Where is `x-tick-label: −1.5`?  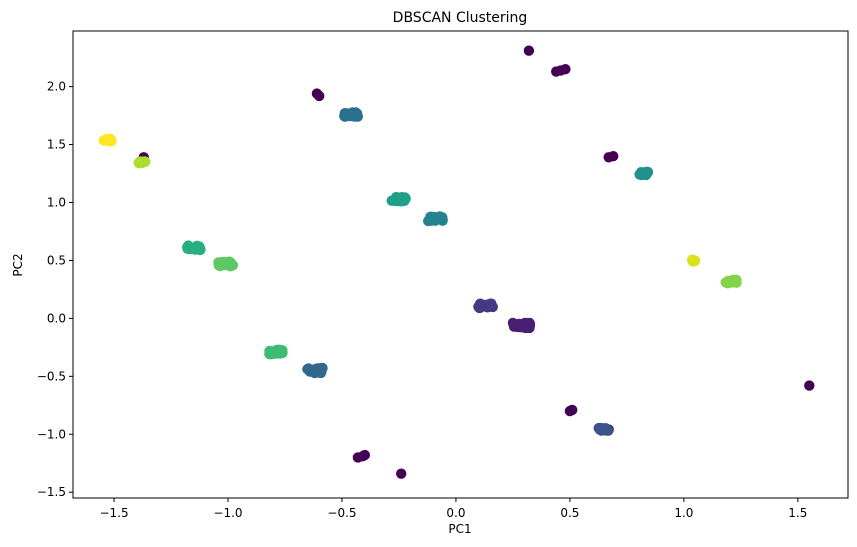 x-tick-label: −1.5 is located at coordinates (113, 513).